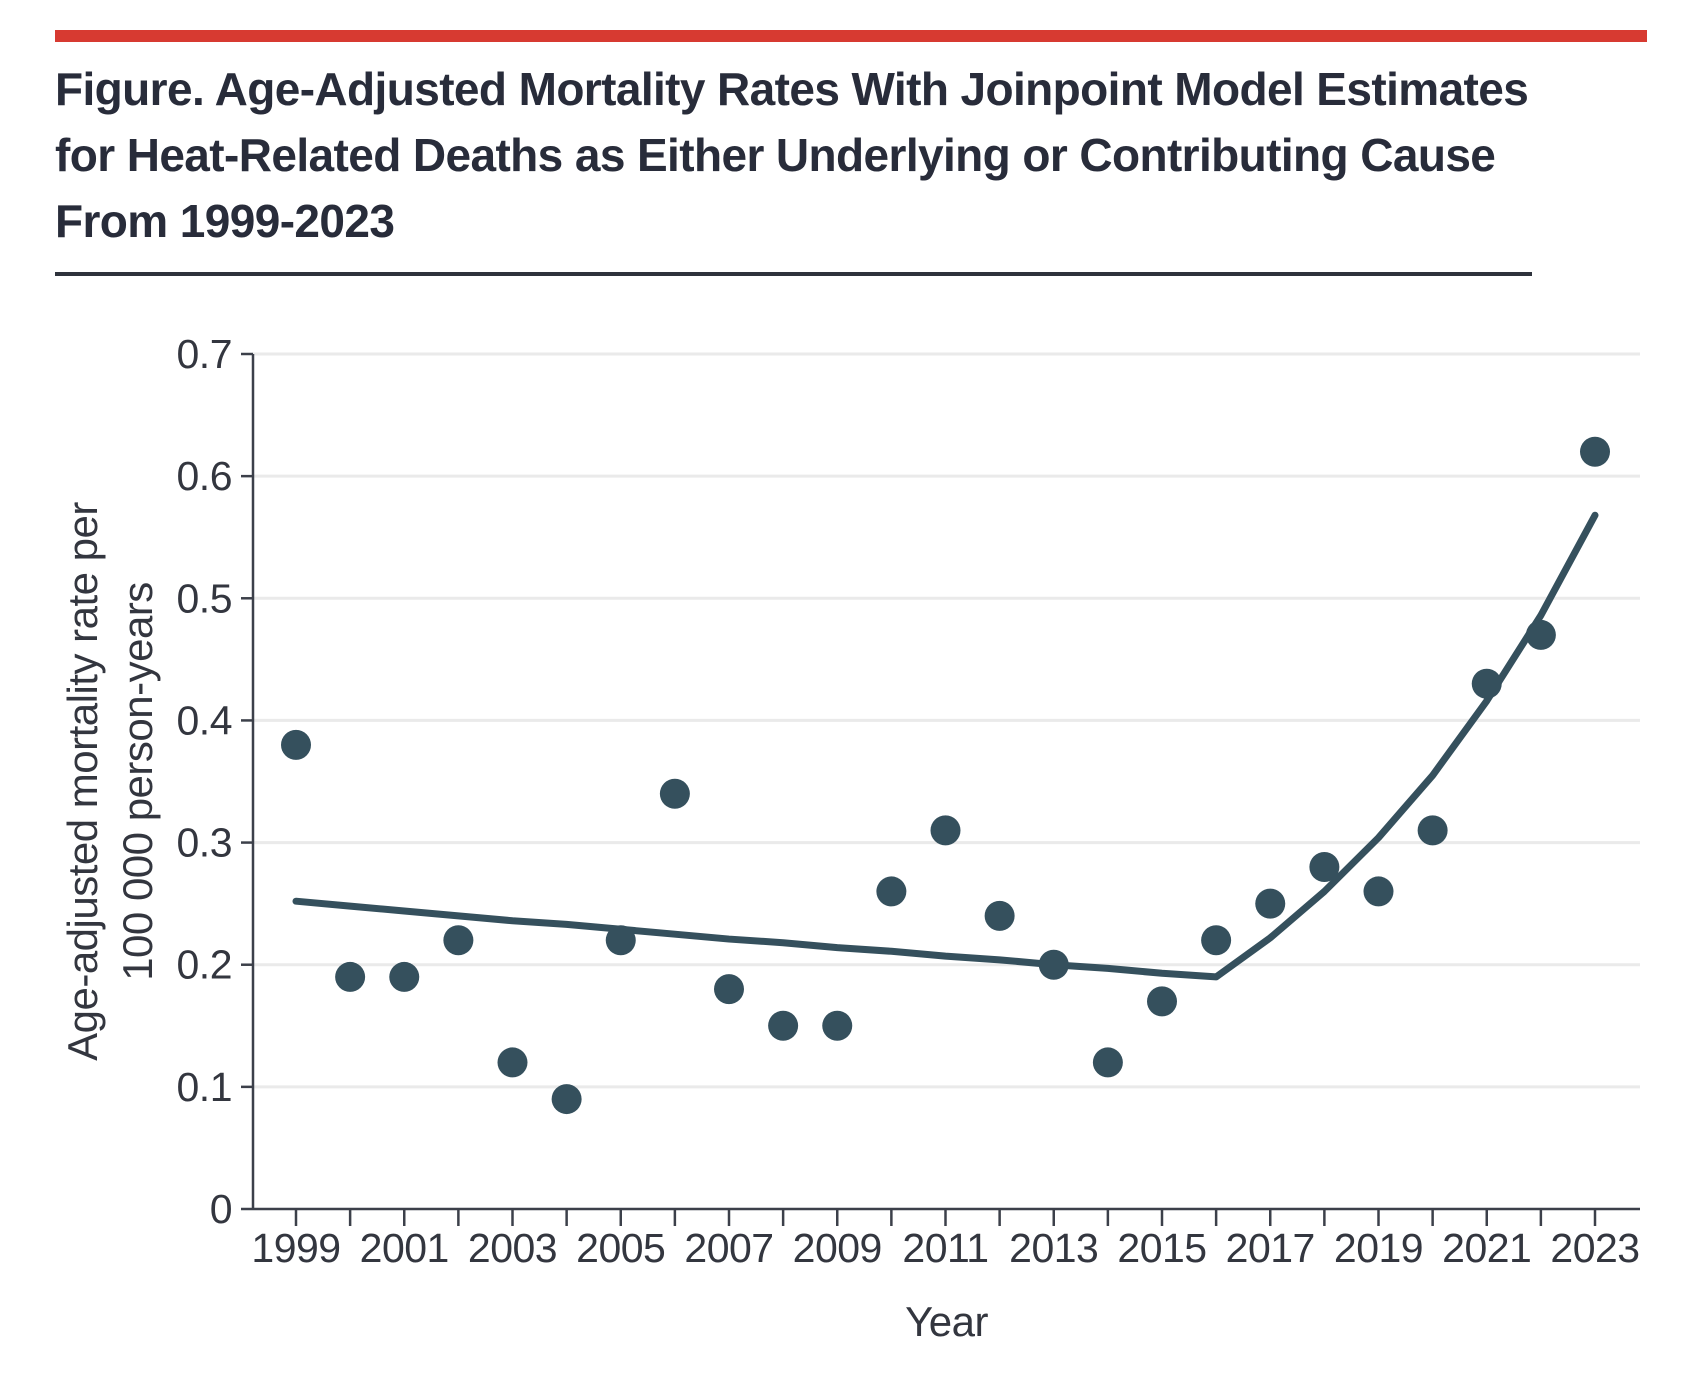 This screenshot has height=1380, width=1690. Describe the element at coordinates (205, 476) in the screenshot. I see `y-tick-label: 0.6` at that location.